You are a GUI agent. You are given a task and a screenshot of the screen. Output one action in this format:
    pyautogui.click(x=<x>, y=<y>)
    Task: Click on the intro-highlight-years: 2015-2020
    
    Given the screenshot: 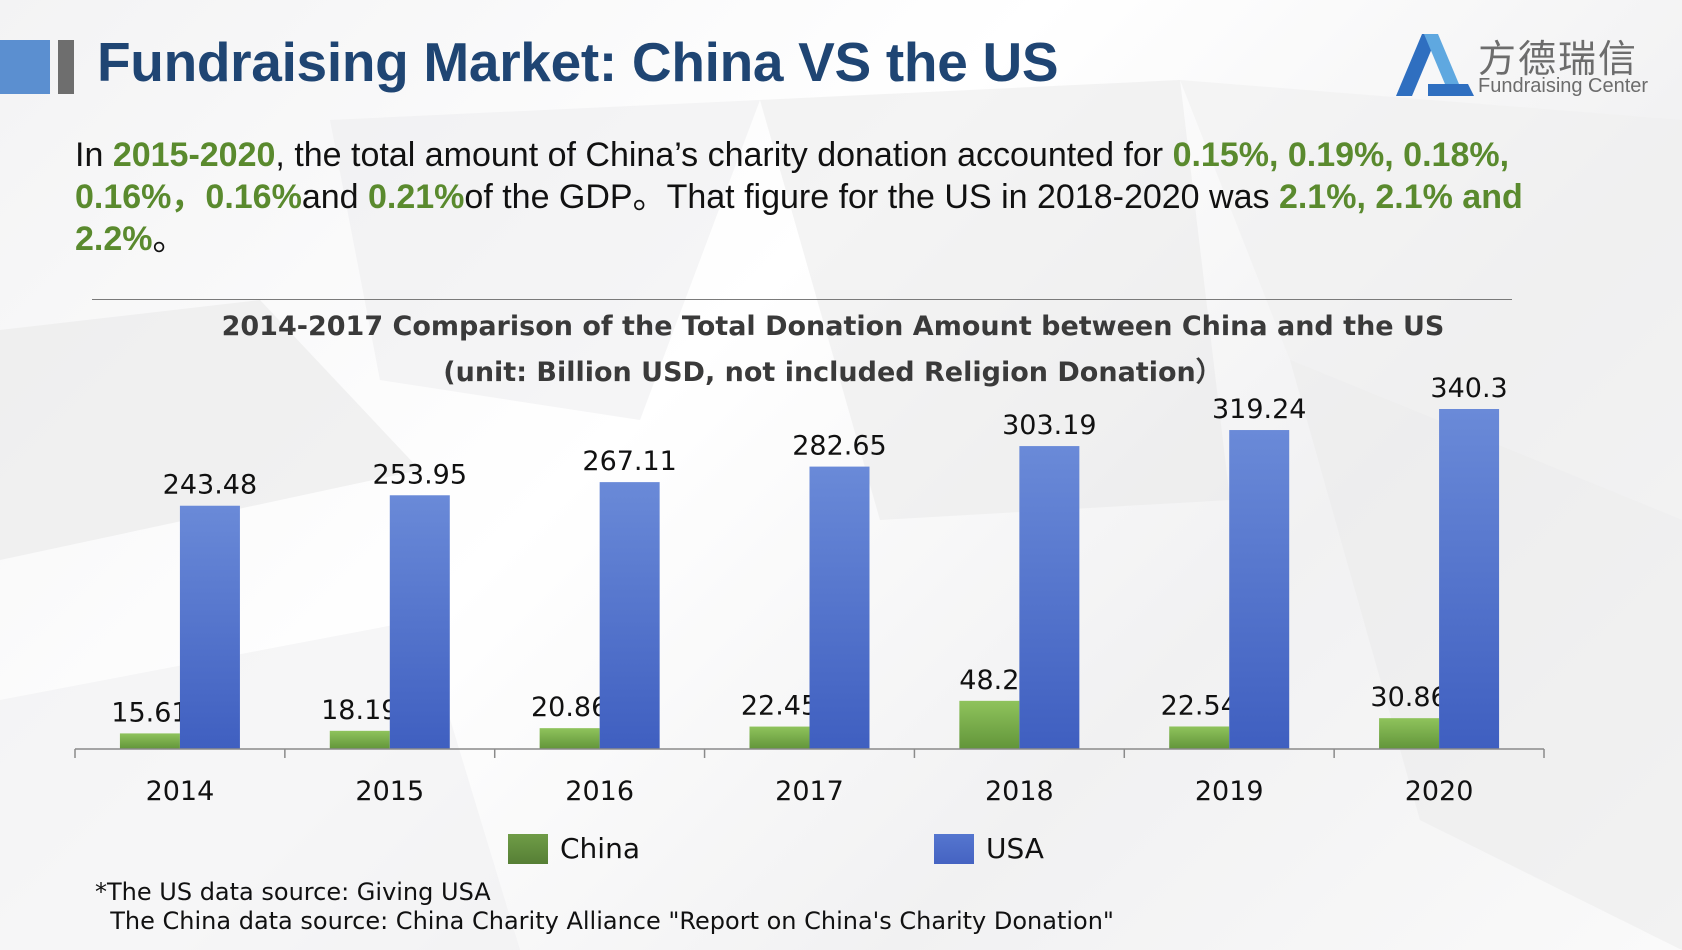 What is the action you would take?
    pyautogui.click(x=194, y=155)
    